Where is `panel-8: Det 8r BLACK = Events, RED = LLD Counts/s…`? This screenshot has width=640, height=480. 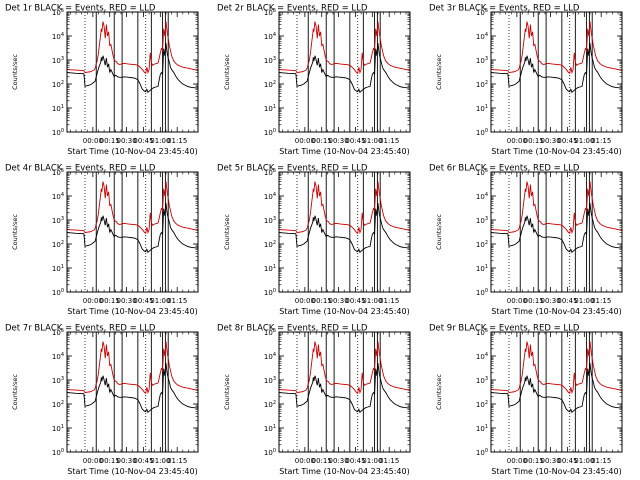 panel-8: Det 8r BLACK = Events, RED = LLD Counts/s… is located at coordinates (314, 400).